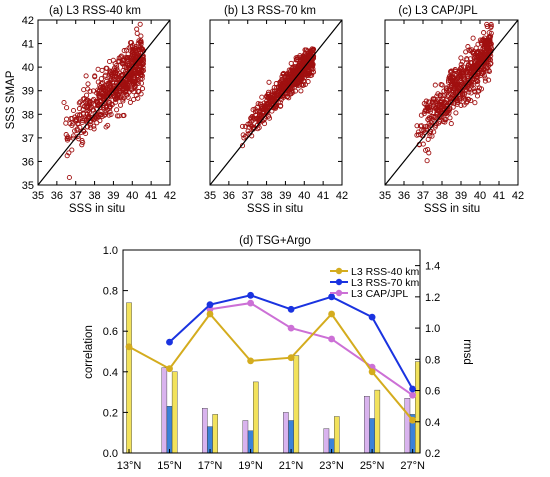 The width and height of the screenshot is (550, 477). Describe the element at coordinates (174, 412) in the screenshot. I see `bar-l3-rss-40-km` at that location.